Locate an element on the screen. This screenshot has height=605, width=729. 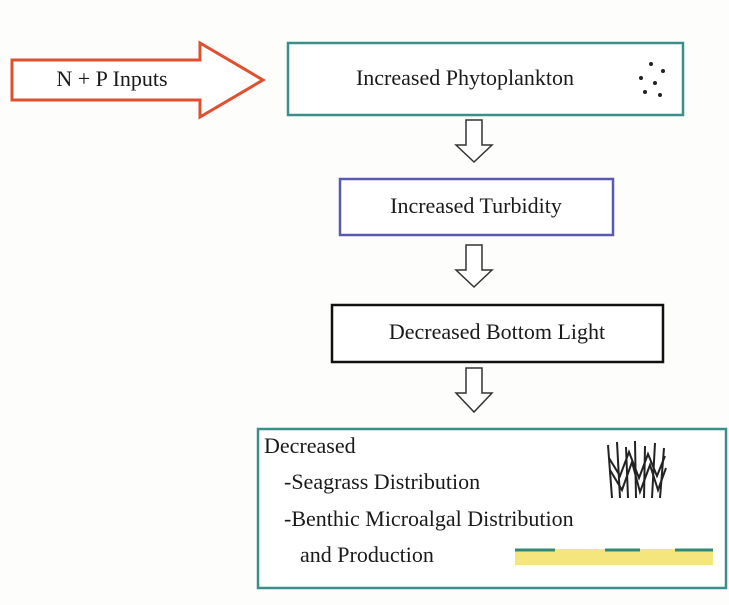
node-line: and Production is located at coordinates (367, 554).